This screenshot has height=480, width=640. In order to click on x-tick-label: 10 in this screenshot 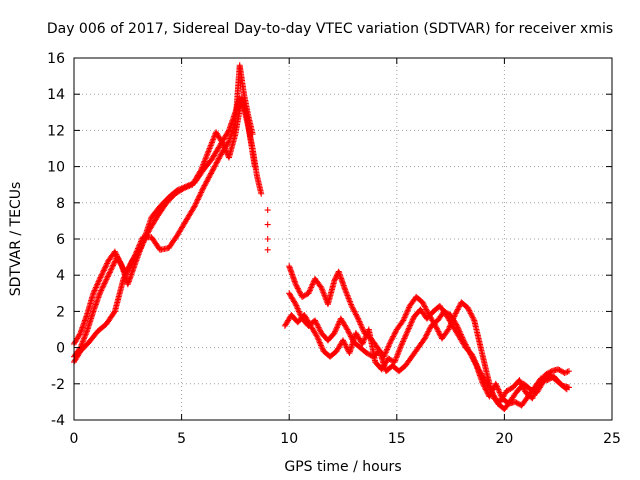, I will do `click(289, 439)`.